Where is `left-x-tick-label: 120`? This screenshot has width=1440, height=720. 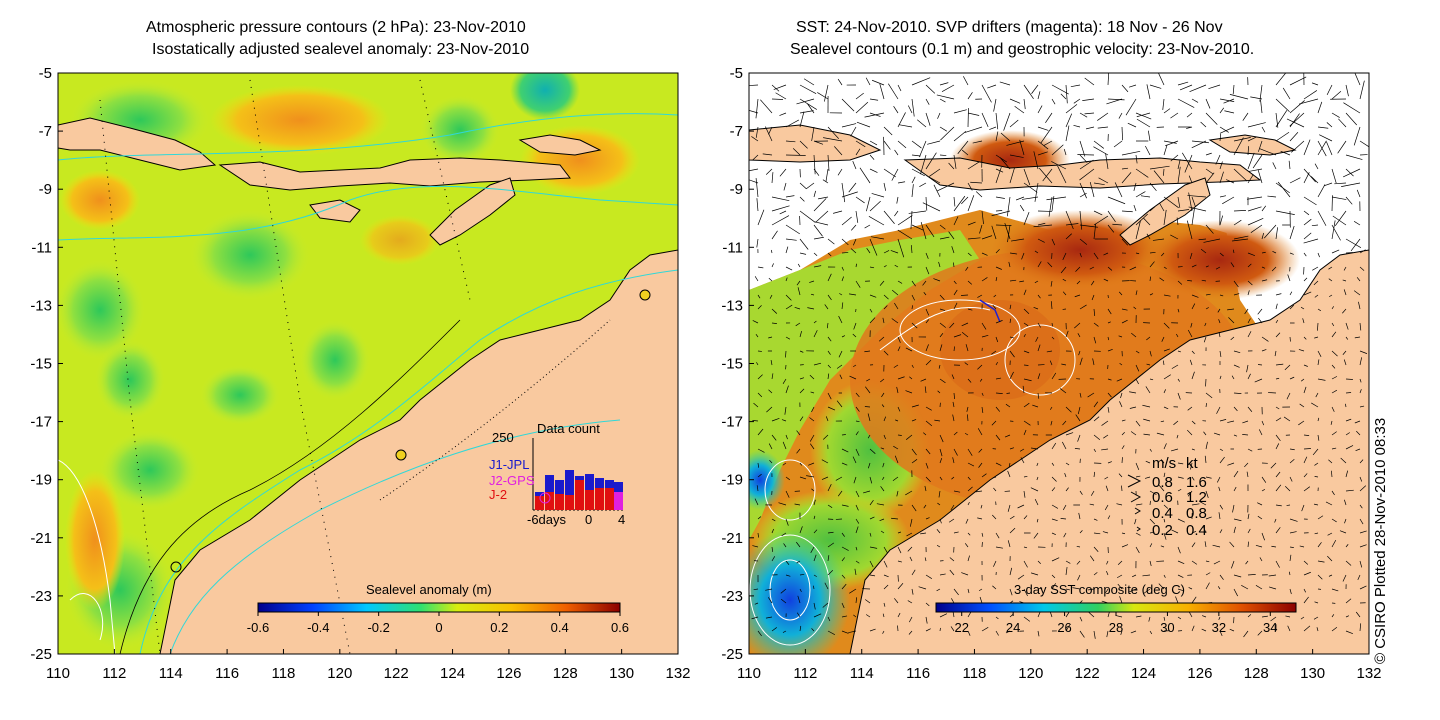 left-x-tick-label: 120 is located at coordinates (339, 673).